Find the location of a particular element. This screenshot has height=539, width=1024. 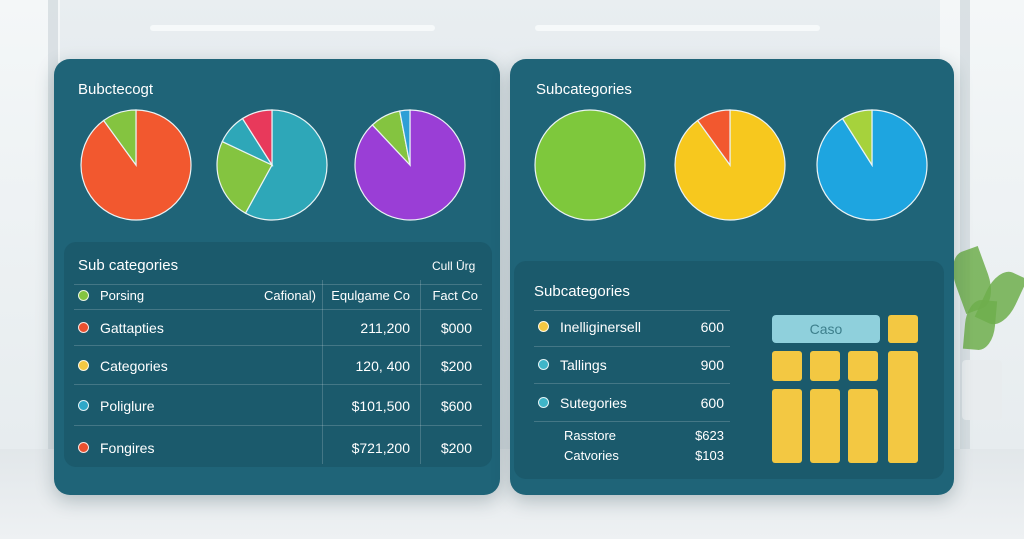

case-button: Caso is located at coordinates (826, 329).